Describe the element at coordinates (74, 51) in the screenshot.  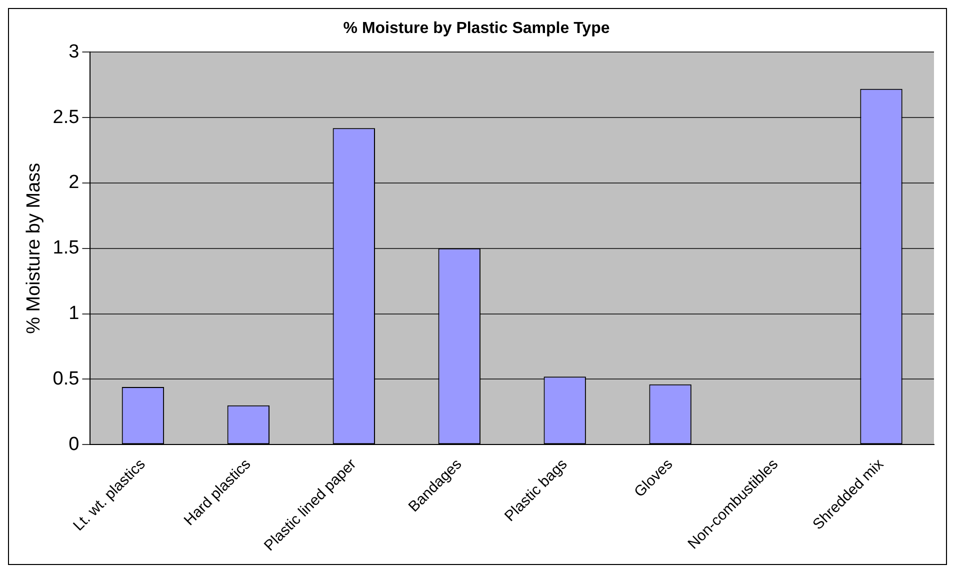
I see `y-tick-label: 3` at that location.